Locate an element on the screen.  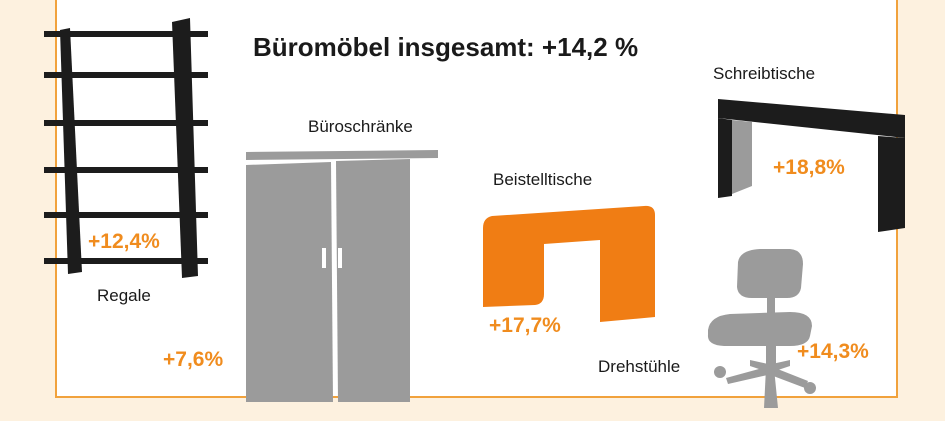
label-bueroschraenke: Büroschränke is located at coordinates (360, 126).